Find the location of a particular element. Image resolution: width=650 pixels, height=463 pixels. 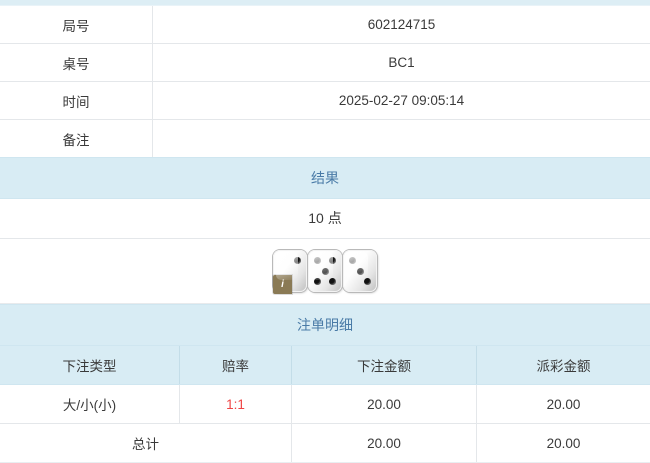

dice-group: i is located at coordinates (325, 271).